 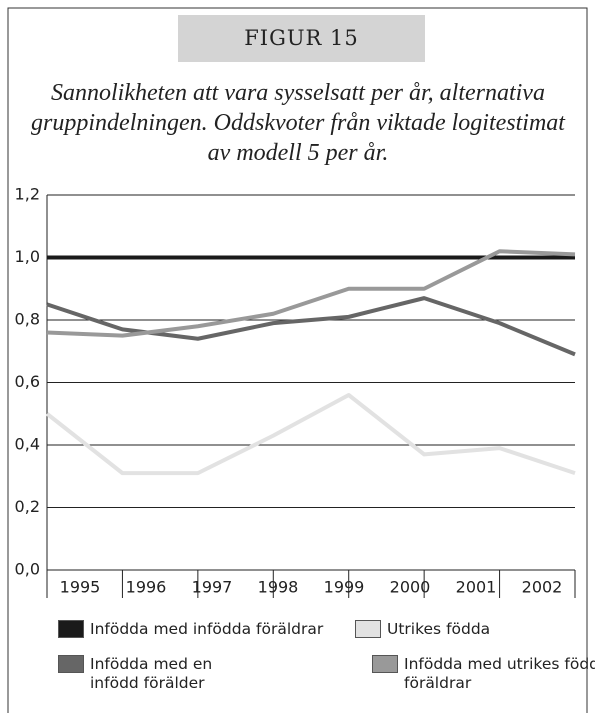 What do you see at coordinates (499, 673) in the screenshot?
I see `legend-label: Infödda med utrikes födda föräldrar` at bounding box center [499, 673].